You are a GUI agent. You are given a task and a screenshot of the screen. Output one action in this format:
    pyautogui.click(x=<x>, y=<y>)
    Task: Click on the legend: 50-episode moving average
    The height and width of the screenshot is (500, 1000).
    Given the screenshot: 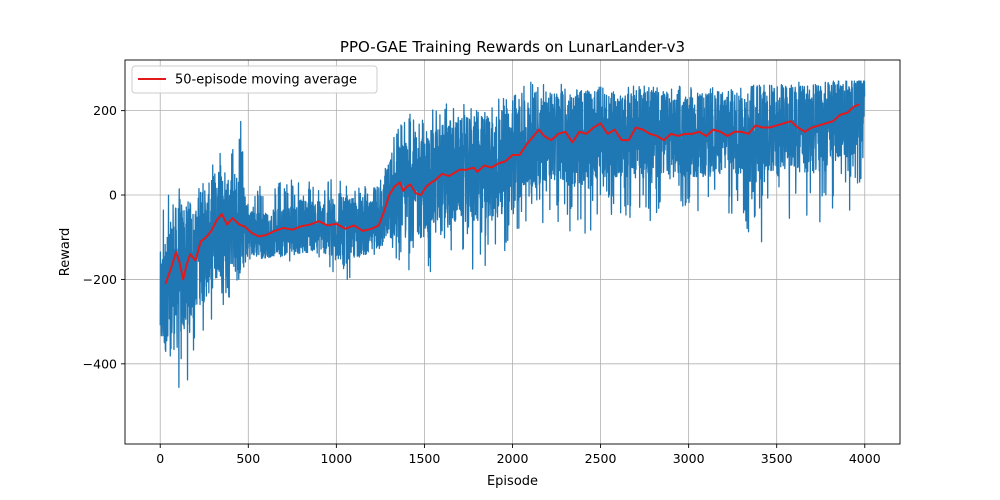 What is the action you would take?
    pyautogui.click(x=254, y=79)
    